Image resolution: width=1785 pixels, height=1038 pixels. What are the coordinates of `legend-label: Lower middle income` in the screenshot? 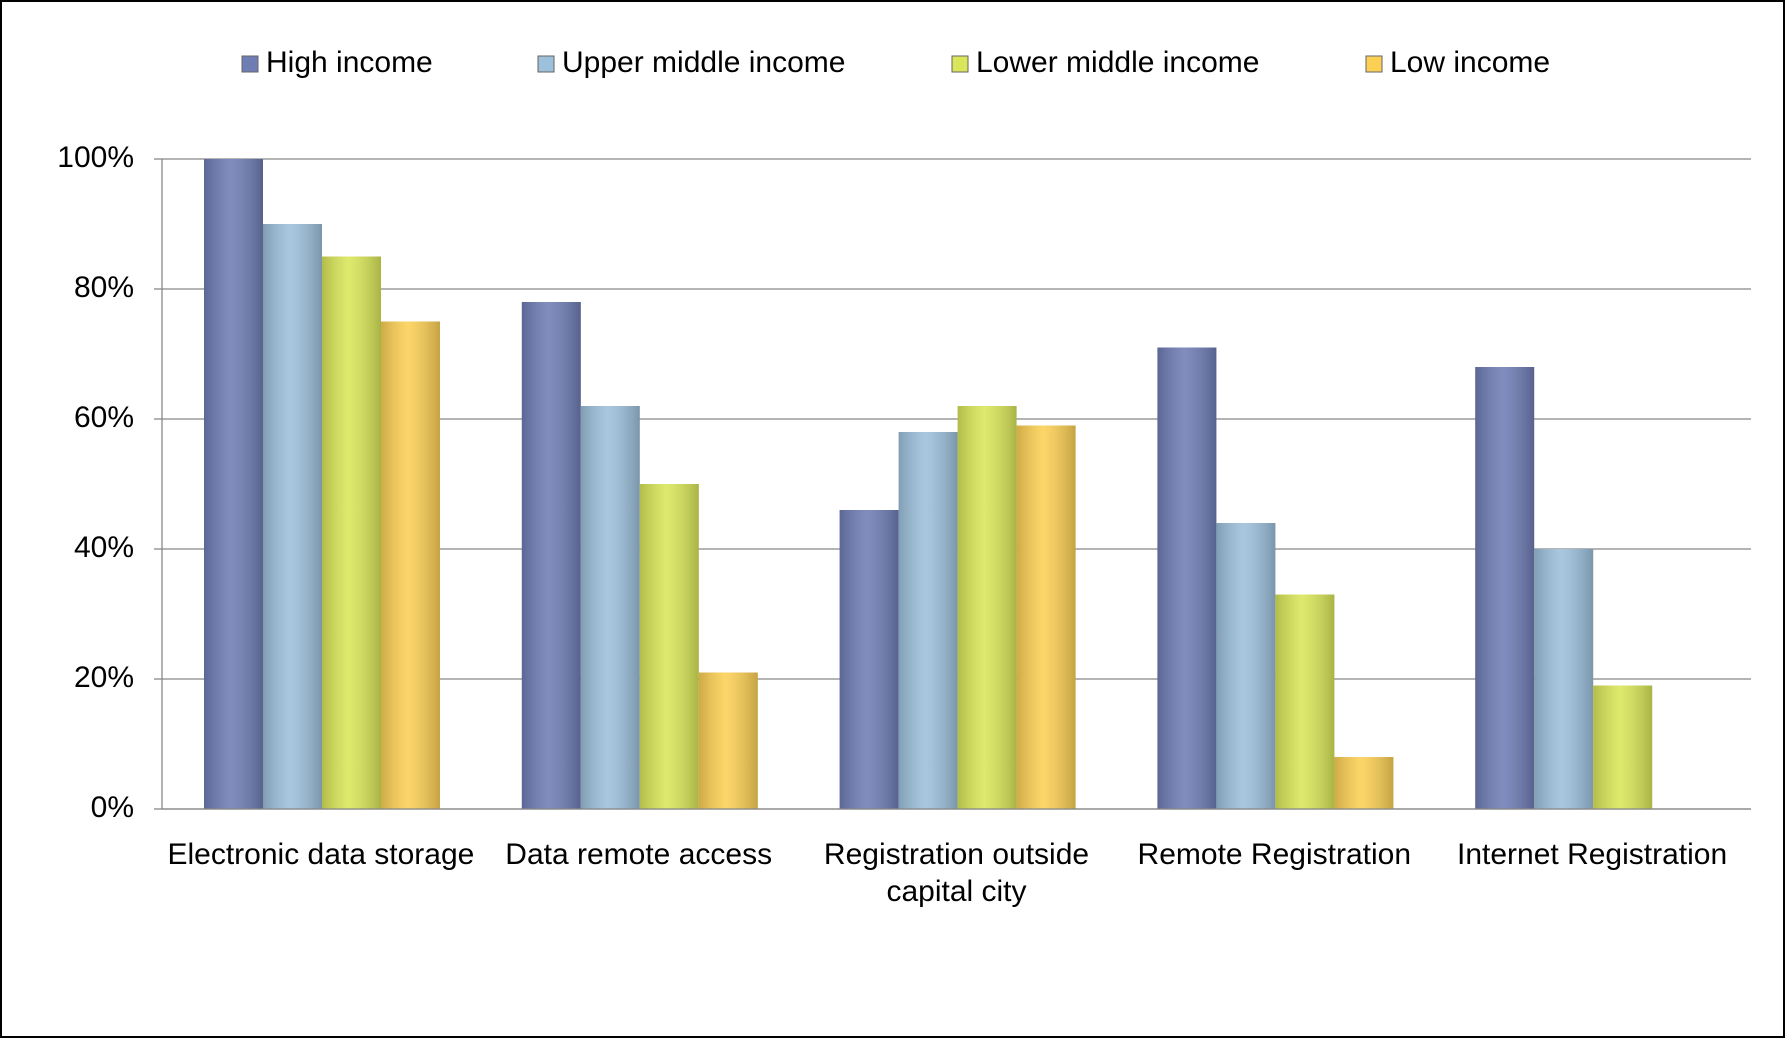 It's located at (1117, 62).